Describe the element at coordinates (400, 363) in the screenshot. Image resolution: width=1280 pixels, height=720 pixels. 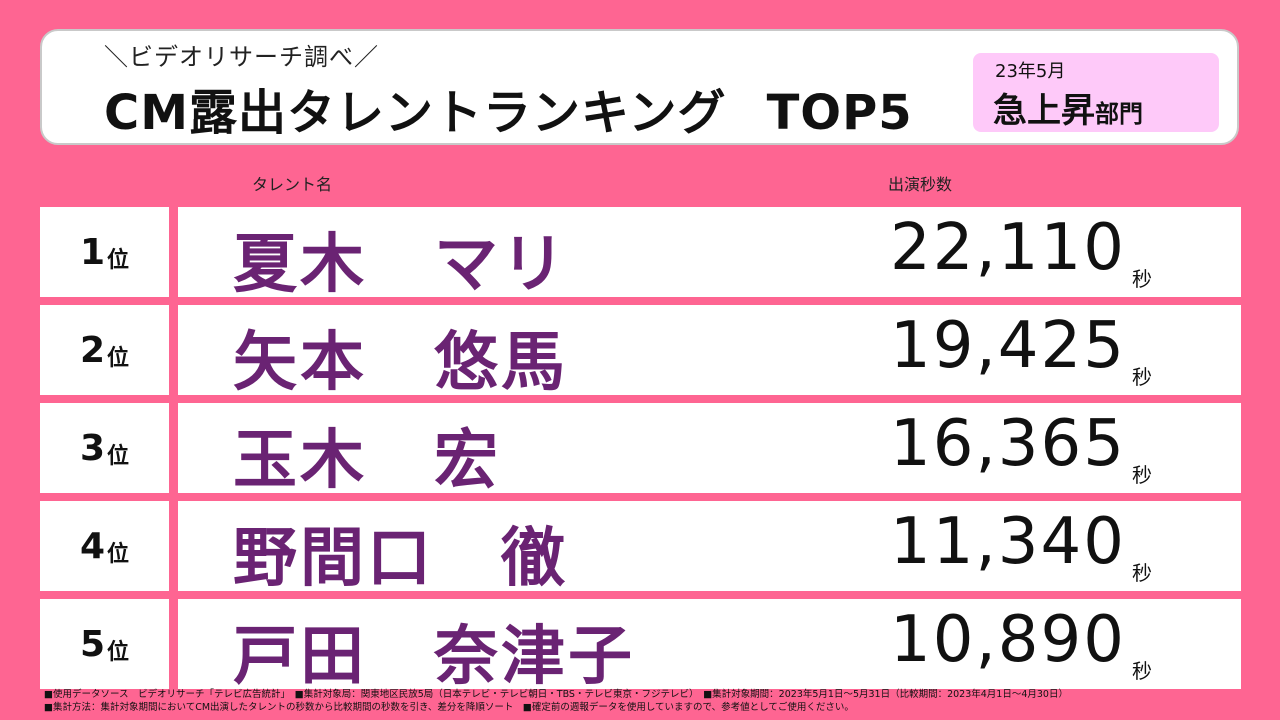
I see `talent-name: 矢本 悠馬` at that location.